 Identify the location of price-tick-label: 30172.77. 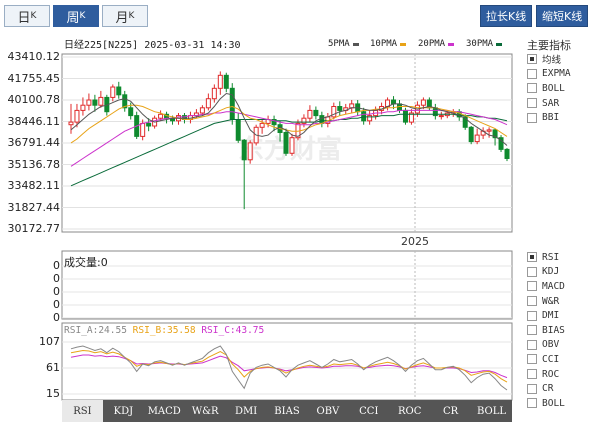
(34, 228).